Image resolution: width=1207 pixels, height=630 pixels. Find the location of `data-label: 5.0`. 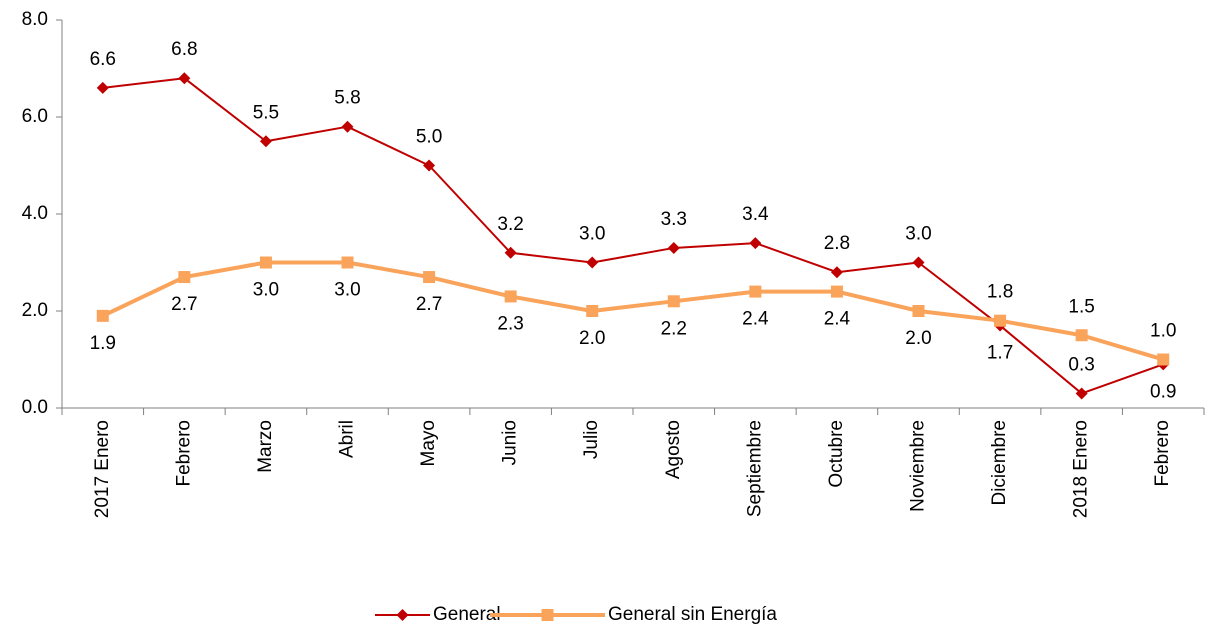

data-label: 5.0 is located at coordinates (429, 137).